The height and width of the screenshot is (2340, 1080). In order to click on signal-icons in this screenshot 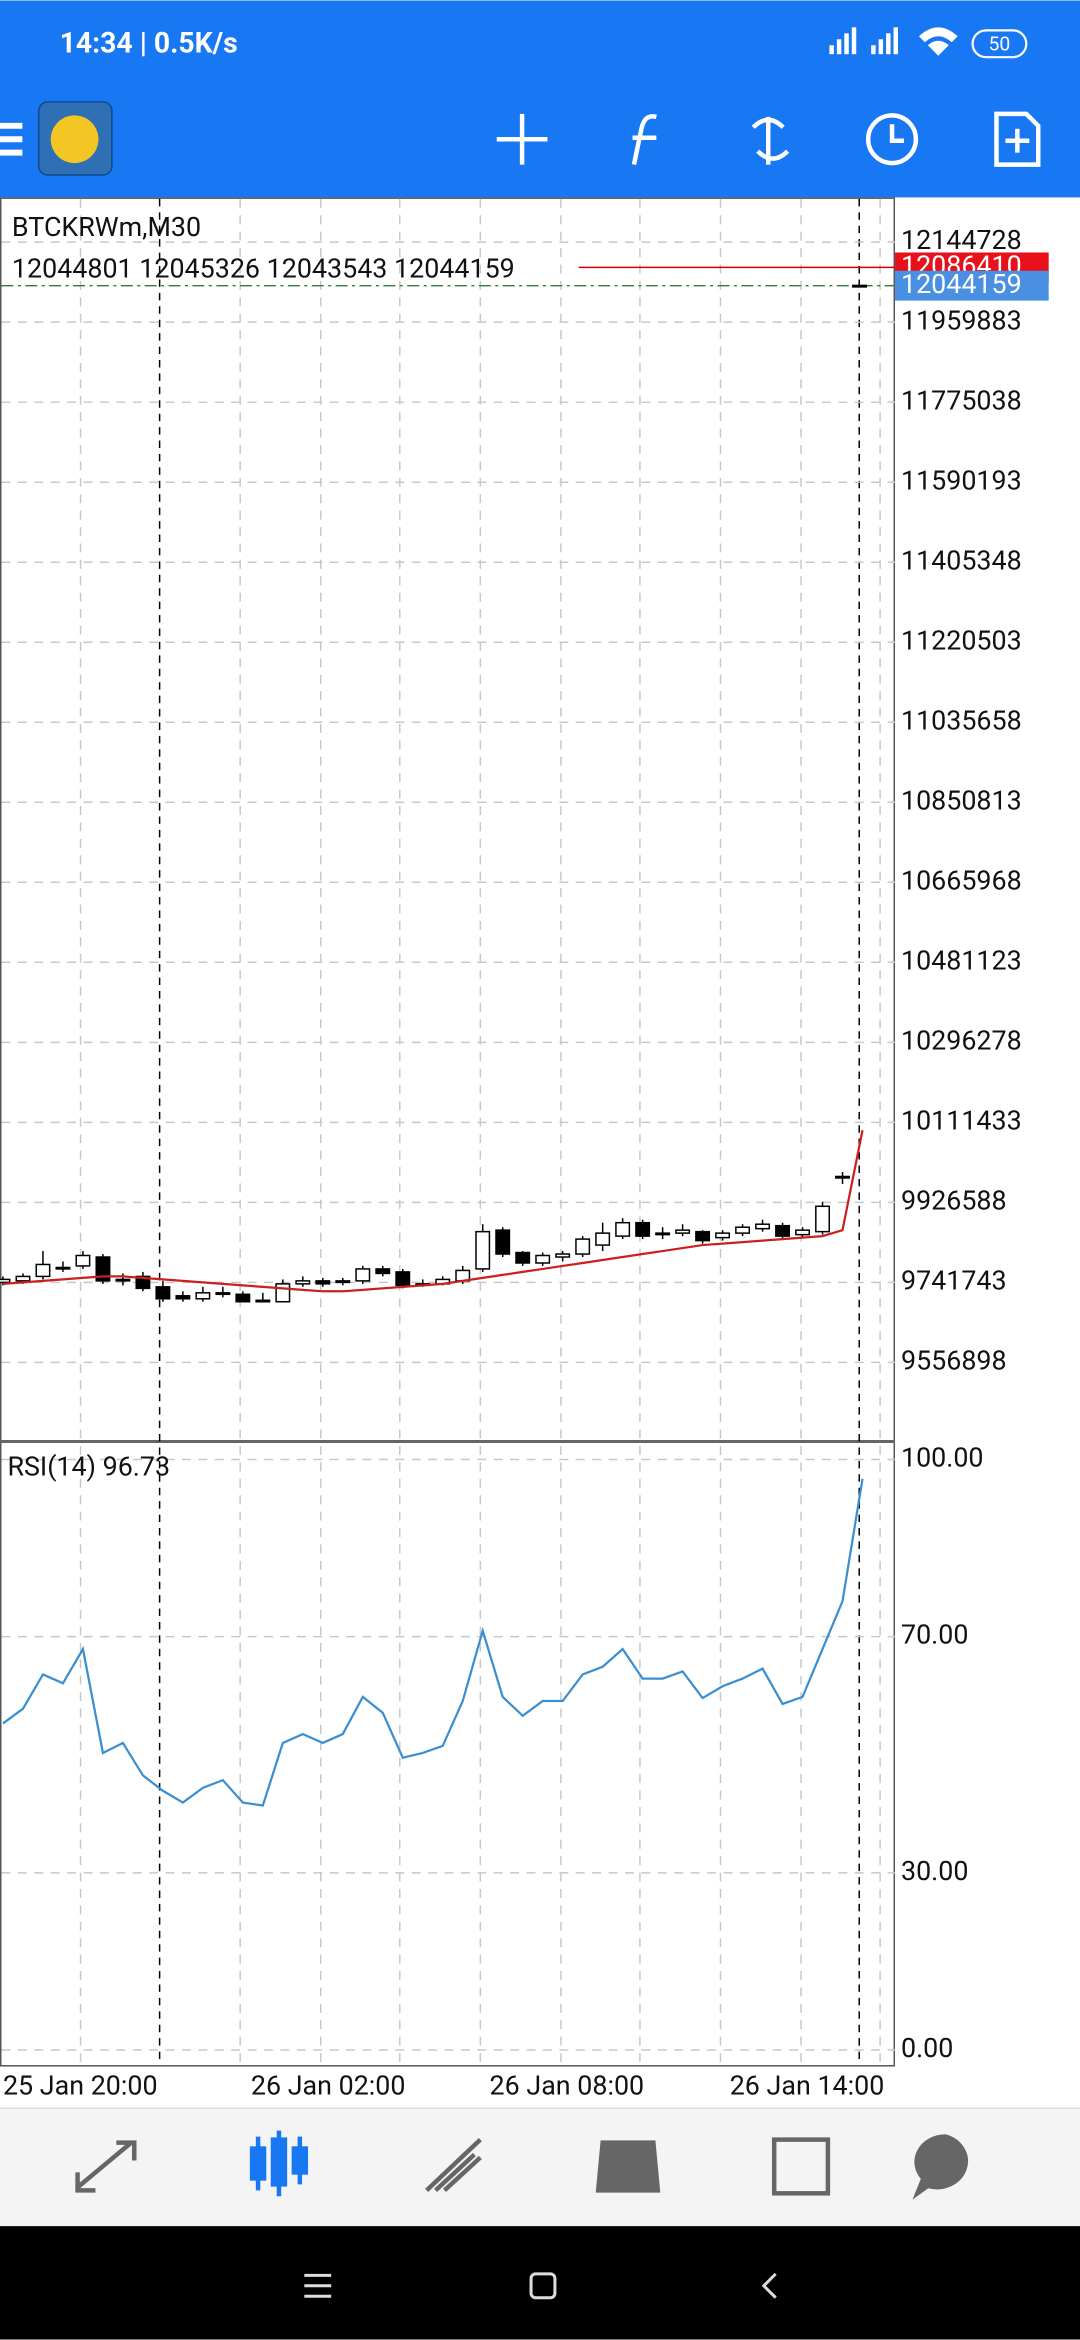, I will do `click(893, 41)`.